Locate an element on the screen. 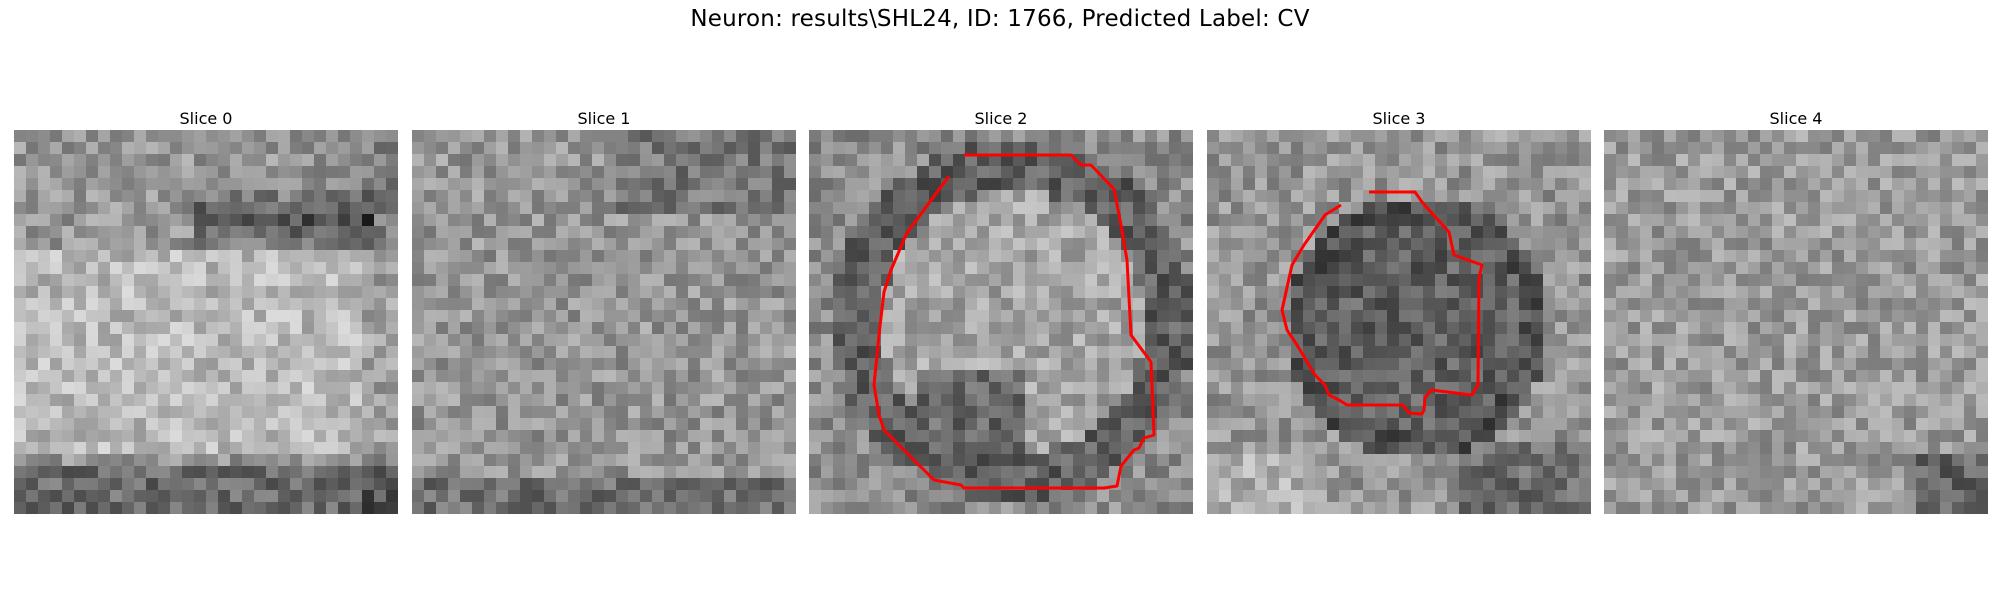 The height and width of the screenshot is (600, 2000). slice-panel-3: Slice 3 is located at coordinates (1399, 311).